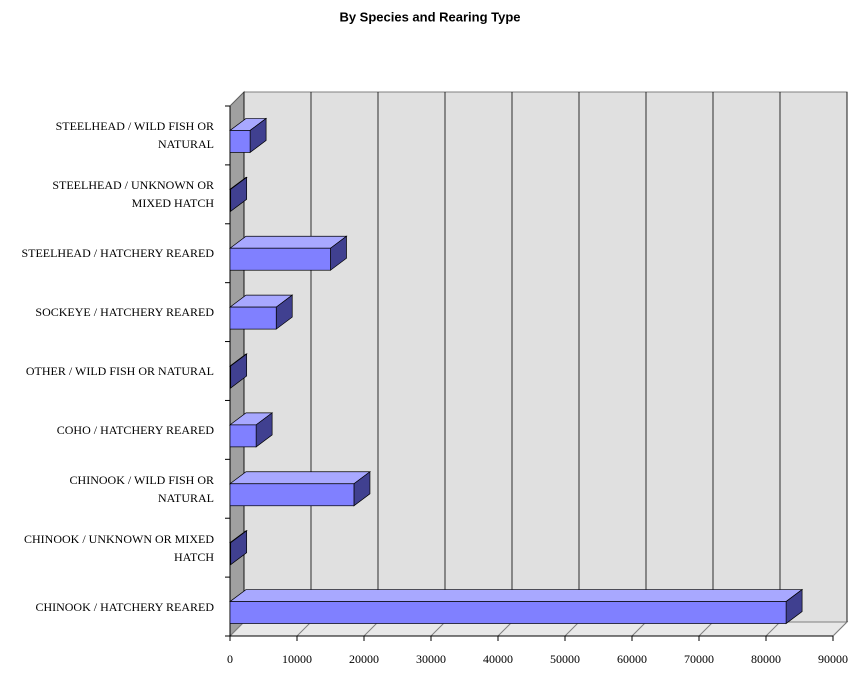 Image resolution: width=861 pixels, height=690 pixels. I want to click on y-tick-label: CHINOOK / HATCHERY REARED, so click(124, 606).